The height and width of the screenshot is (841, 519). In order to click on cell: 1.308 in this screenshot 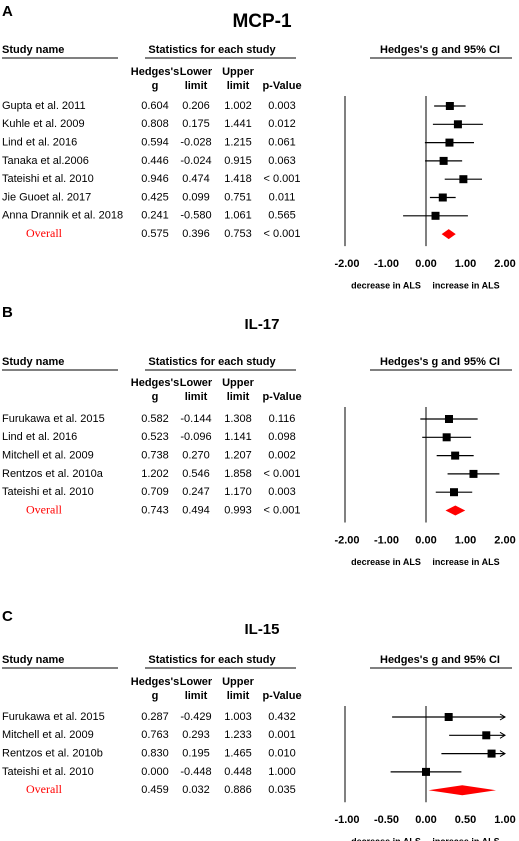, I will do `click(238, 419)`.